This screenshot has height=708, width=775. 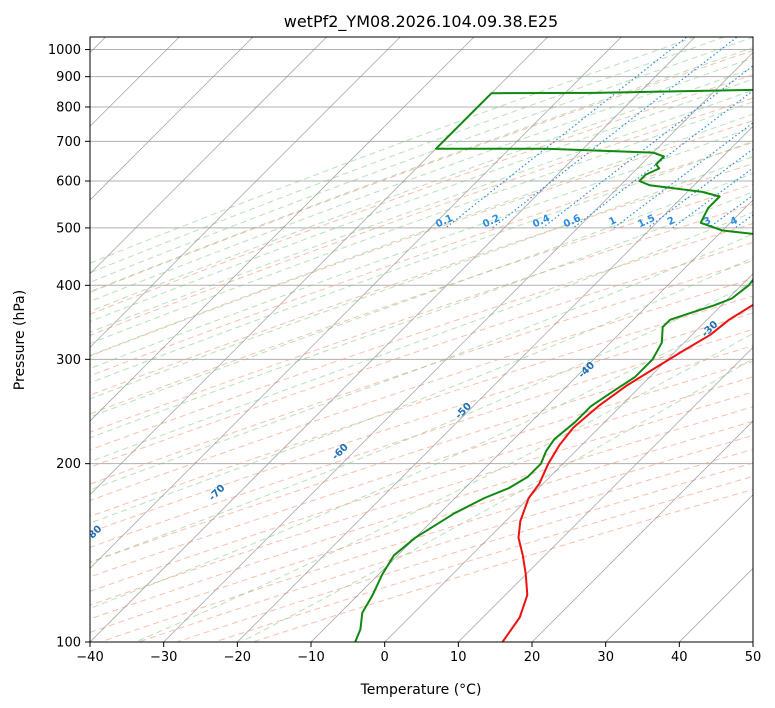 I want to click on x-tick-label: 10, so click(x=458, y=657).